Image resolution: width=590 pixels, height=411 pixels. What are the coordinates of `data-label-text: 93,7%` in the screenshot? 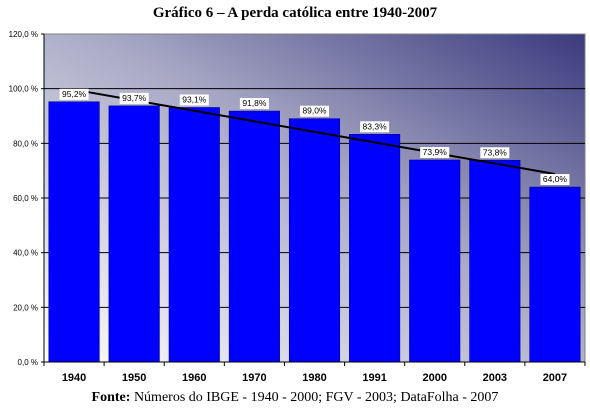 It's located at (134, 98).